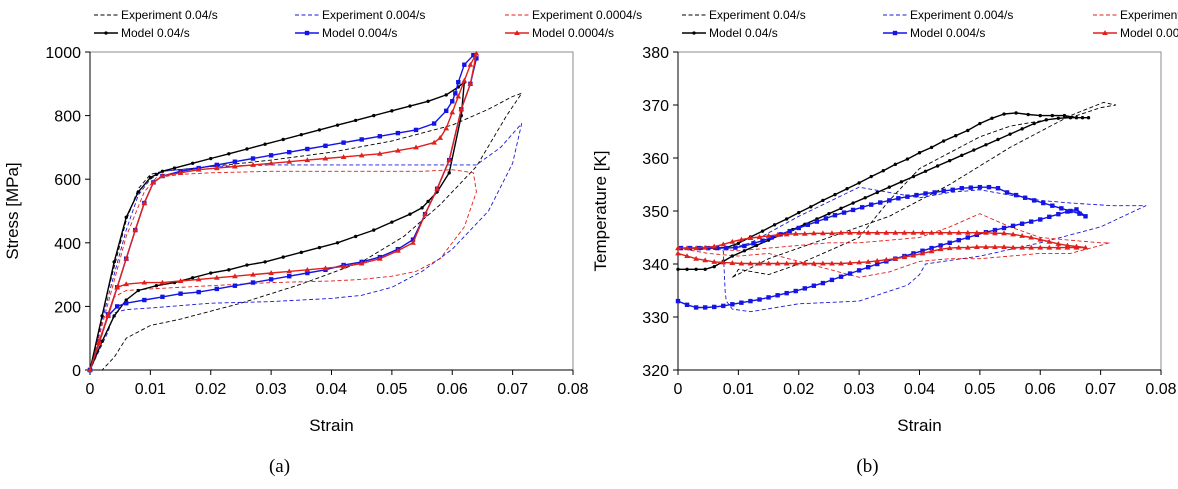  I want to click on x-tick-label: 0.02, so click(798, 389).